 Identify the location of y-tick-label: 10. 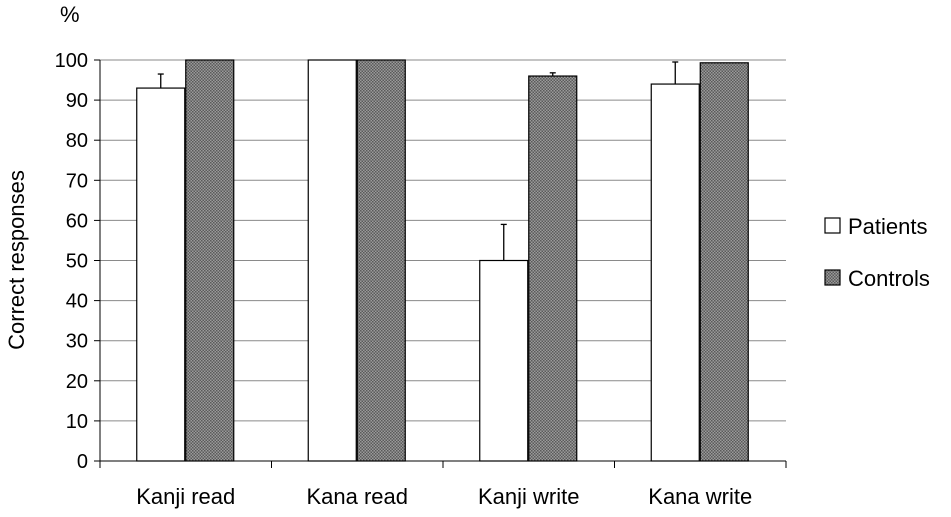
(77, 422).